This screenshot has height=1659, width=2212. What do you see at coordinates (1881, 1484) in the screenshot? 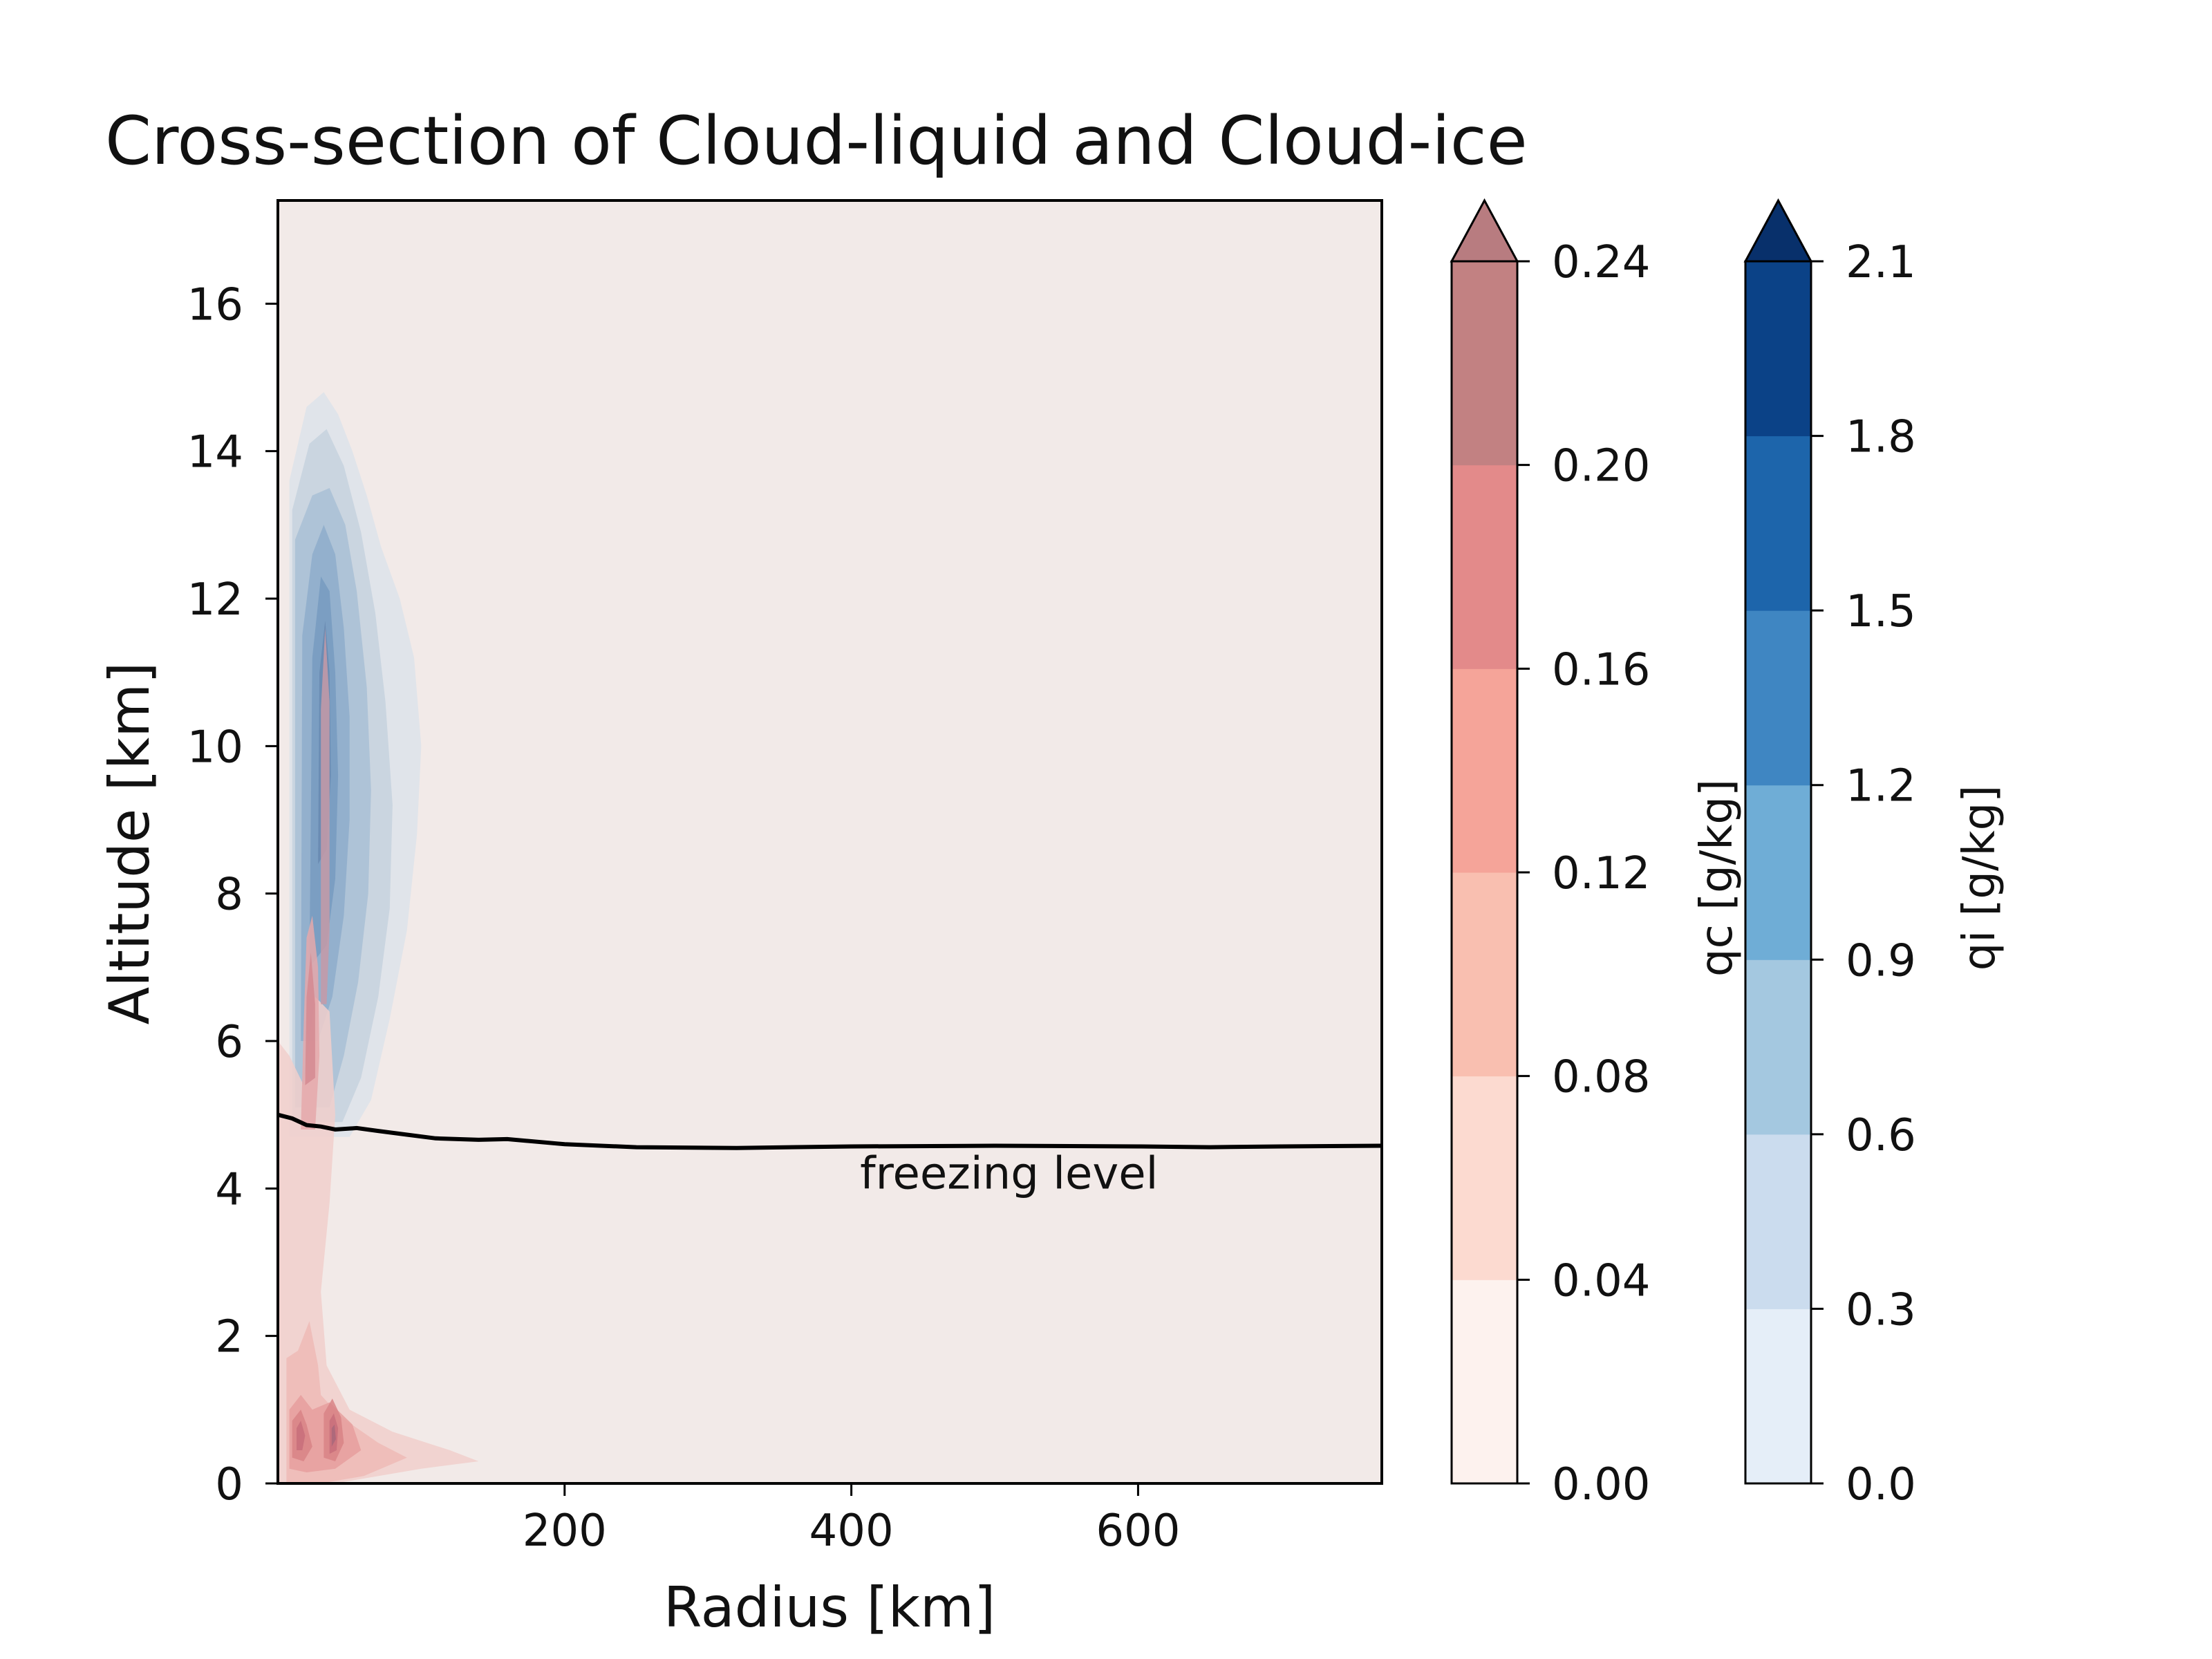
I see `colorbar-tick-label: 0.0` at bounding box center [1881, 1484].